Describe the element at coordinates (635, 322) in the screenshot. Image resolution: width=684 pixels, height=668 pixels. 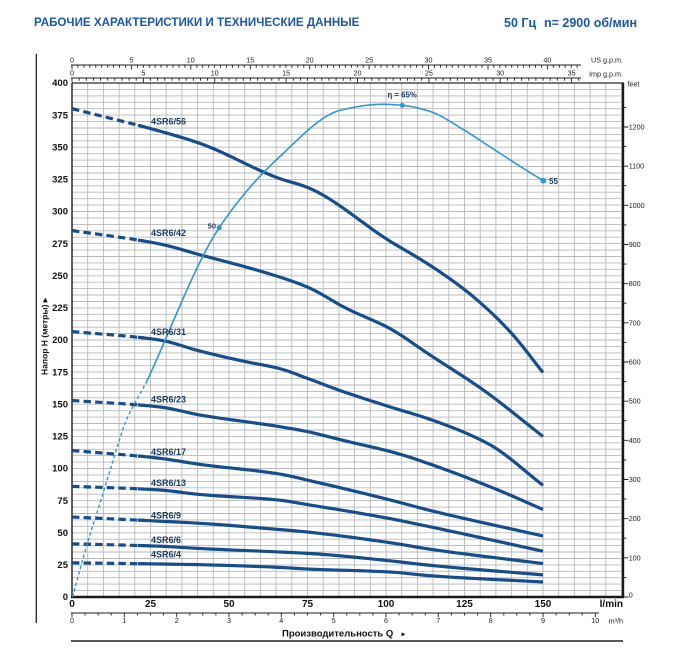
I see `svg-text: 700` at that location.